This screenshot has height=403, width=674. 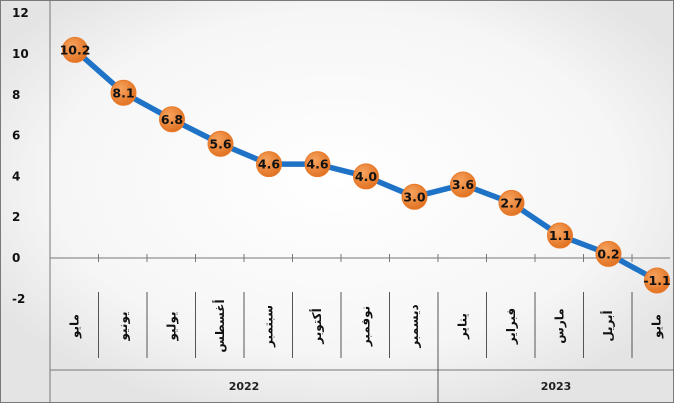 What do you see at coordinates (16, 176) in the screenshot?
I see `y-tick-label: 4` at bounding box center [16, 176].